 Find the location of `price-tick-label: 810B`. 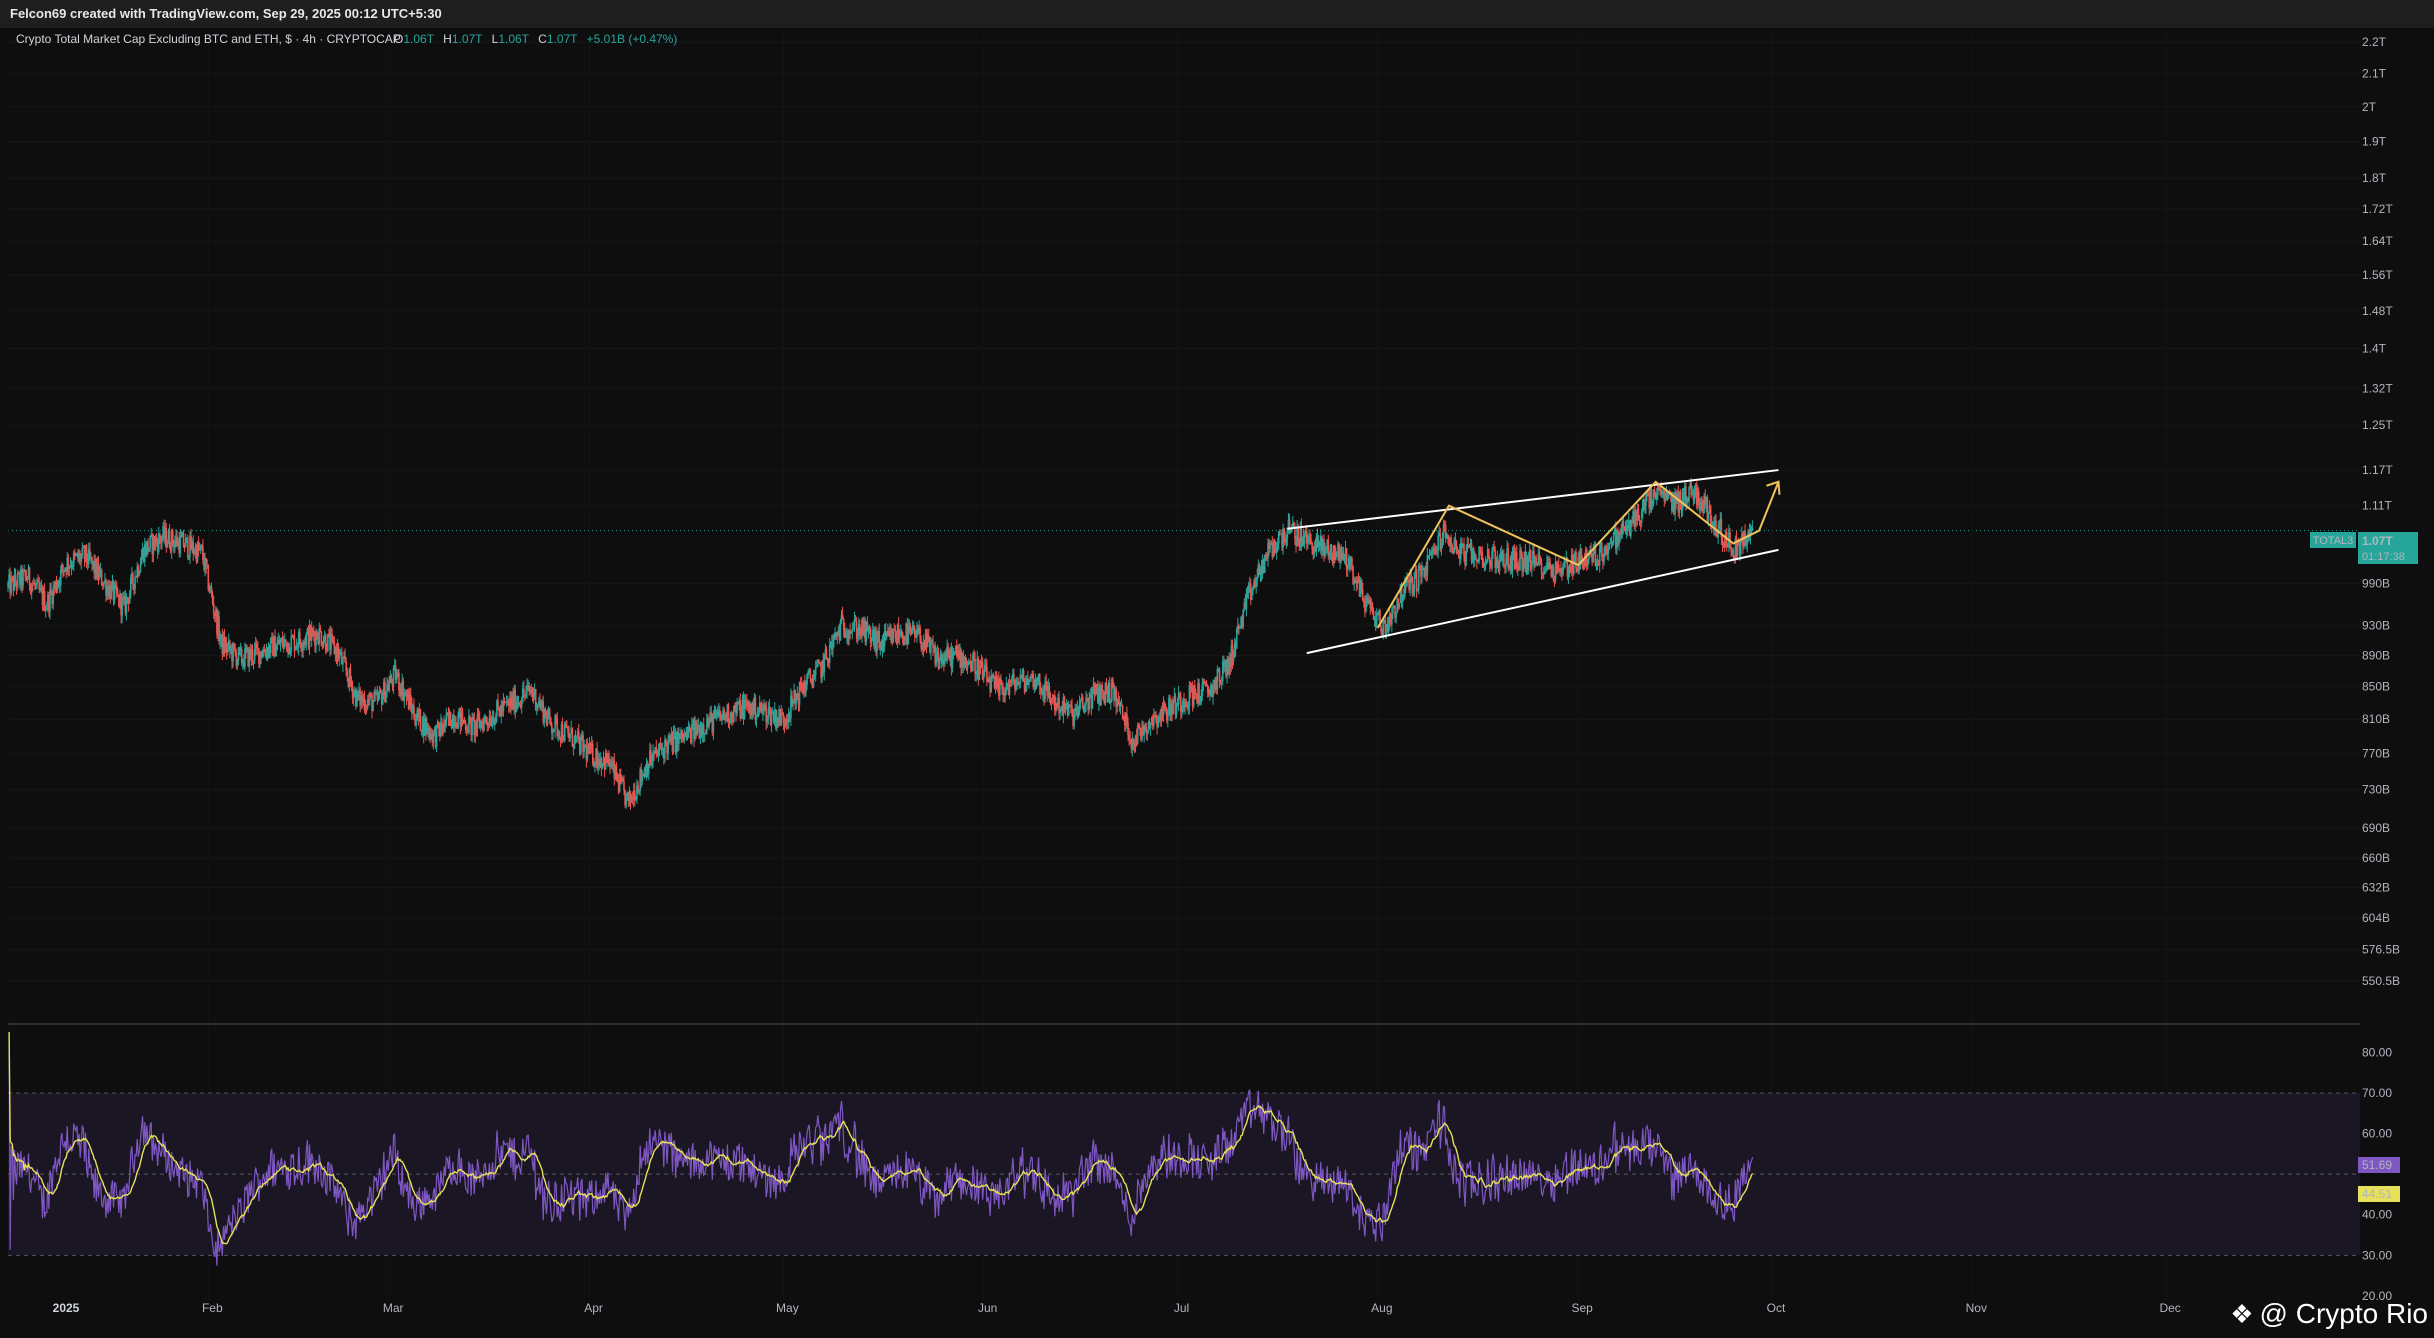

price-tick-label: 810B is located at coordinates (2376, 719).